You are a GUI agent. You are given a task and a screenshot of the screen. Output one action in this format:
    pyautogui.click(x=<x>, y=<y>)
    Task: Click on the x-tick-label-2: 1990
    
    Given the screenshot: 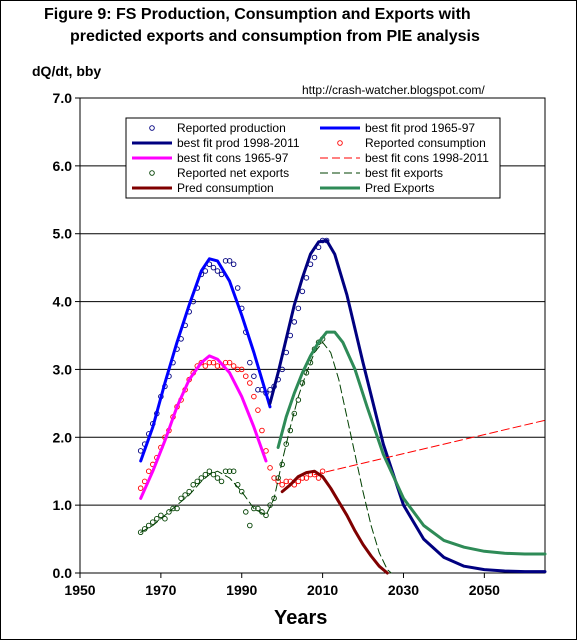 What is the action you would take?
    pyautogui.click(x=241, y=590)
    